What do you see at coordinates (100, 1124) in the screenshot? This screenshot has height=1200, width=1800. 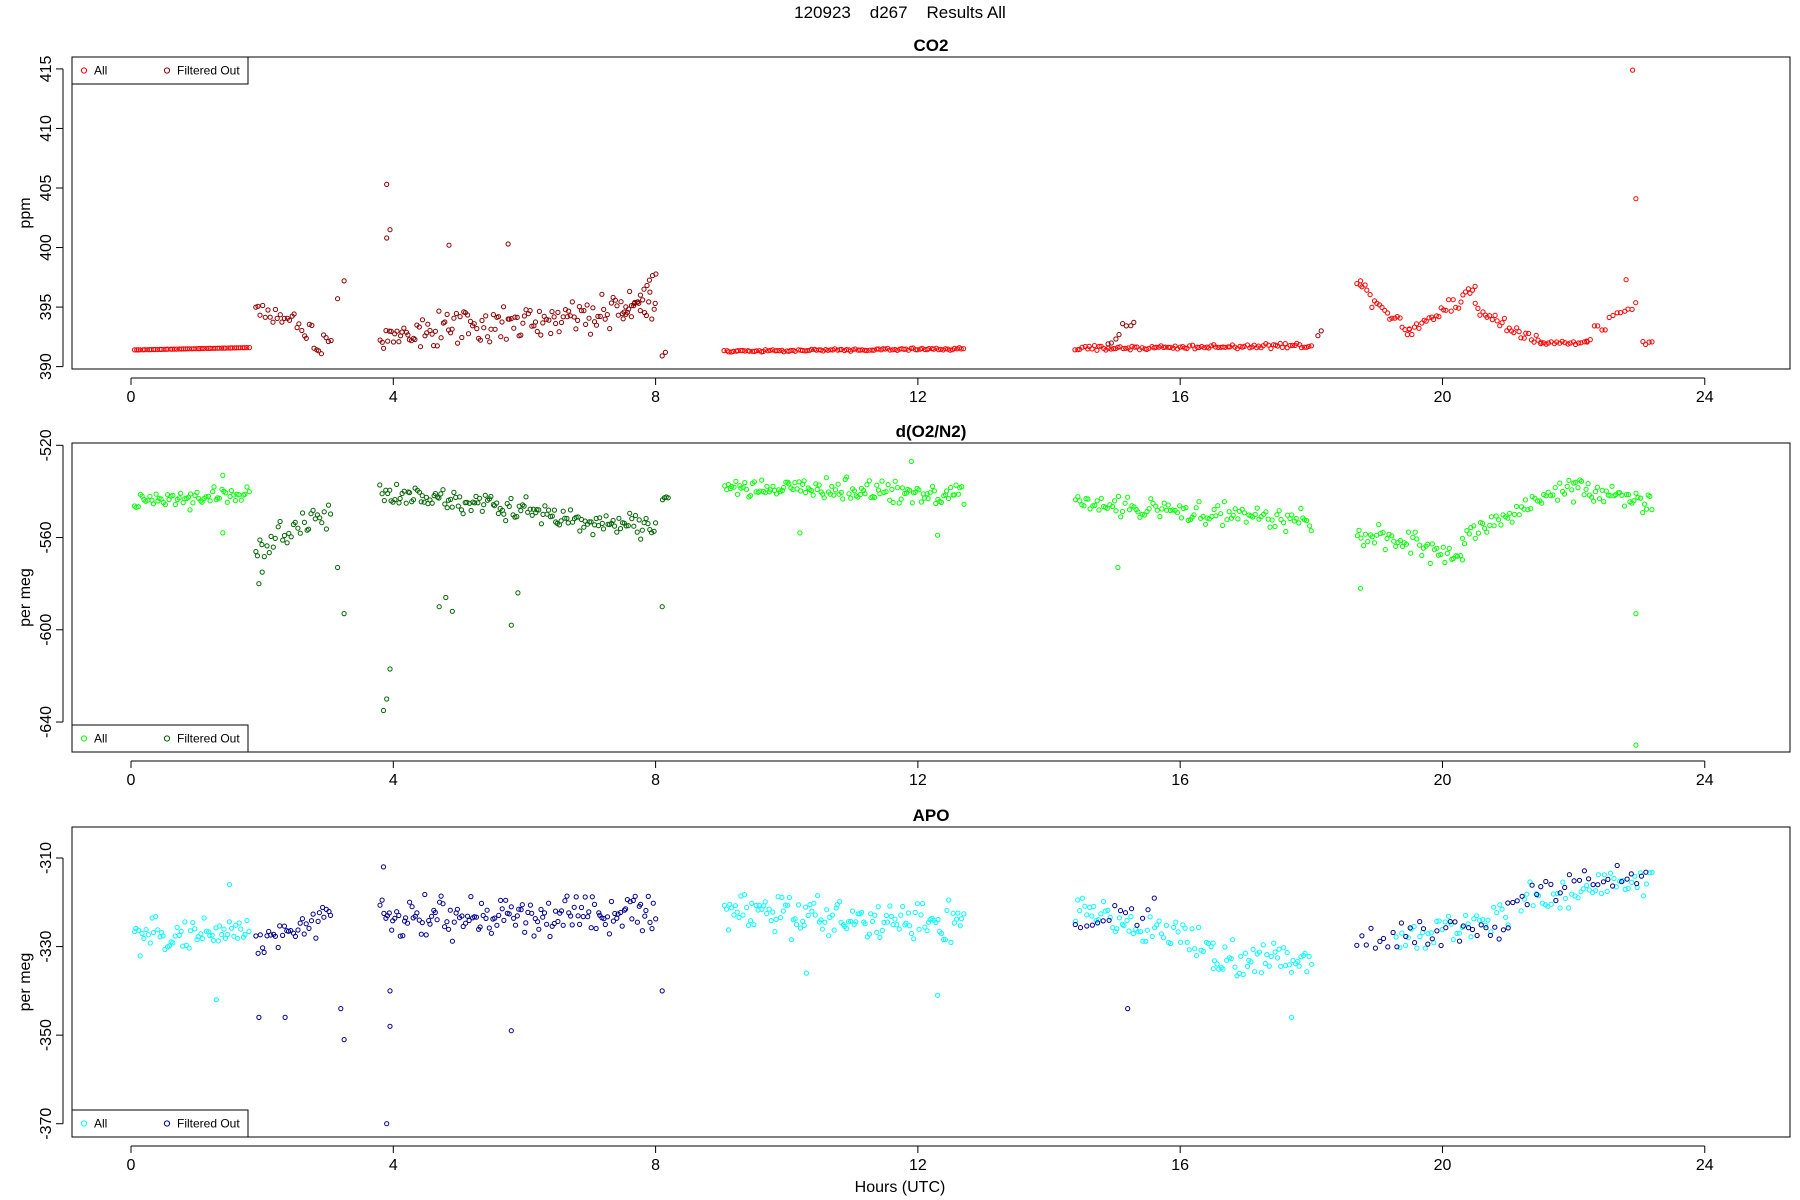 I see `legend-label-all: All` at bounding box center [100, 1124].